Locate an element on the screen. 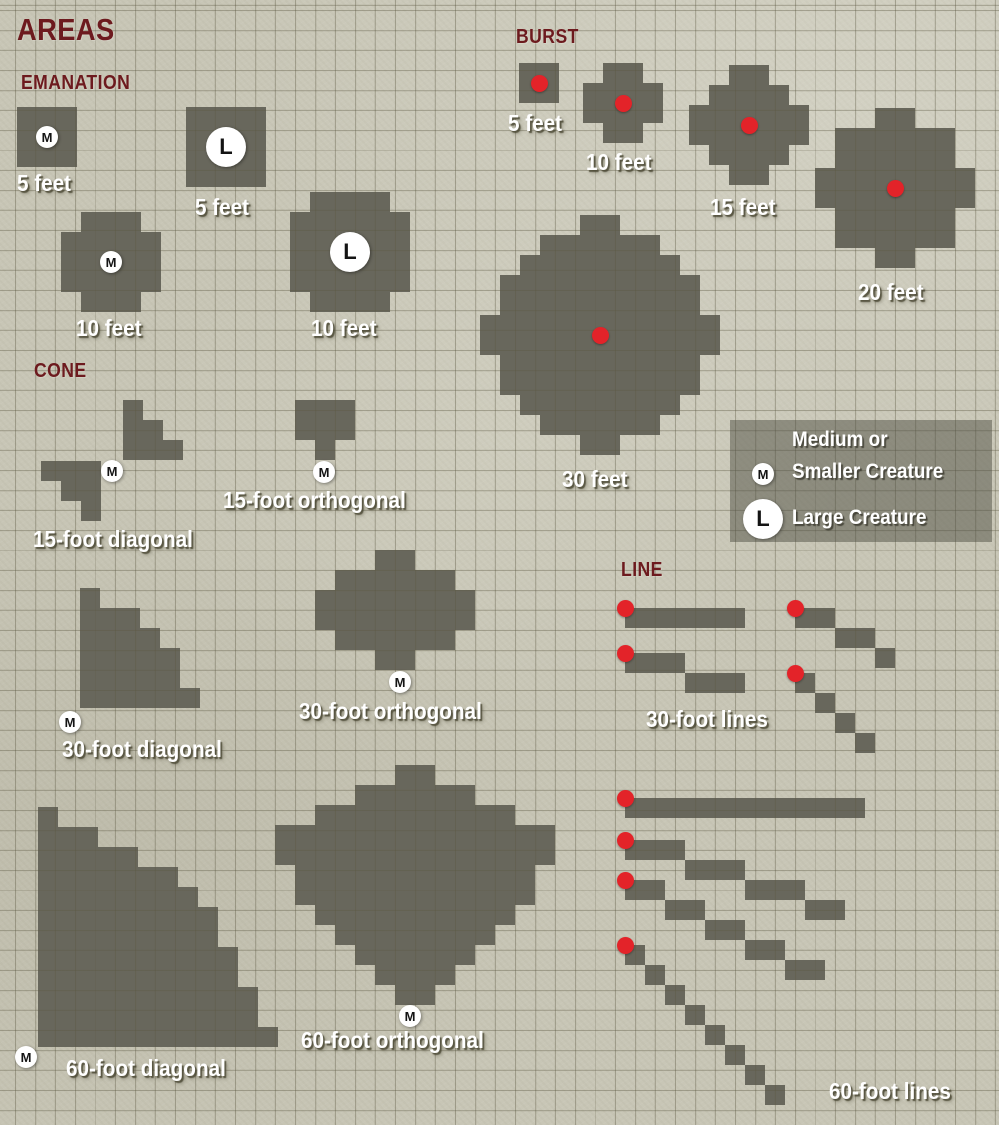 The height and width of the screenshot is (1125, 999). label-burst-10ft: 10 feet is located at coordinates (619, 162).